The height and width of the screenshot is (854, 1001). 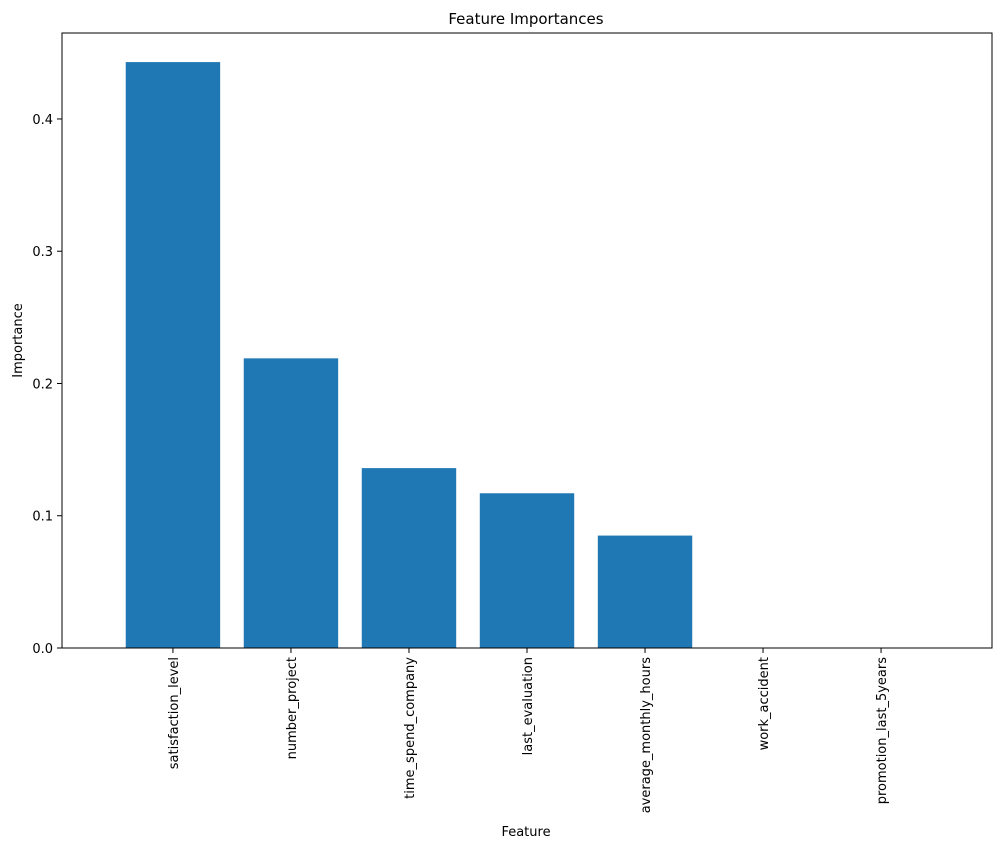 I want to click on y-tick-label: 0.4, so click(x=42, y=120).